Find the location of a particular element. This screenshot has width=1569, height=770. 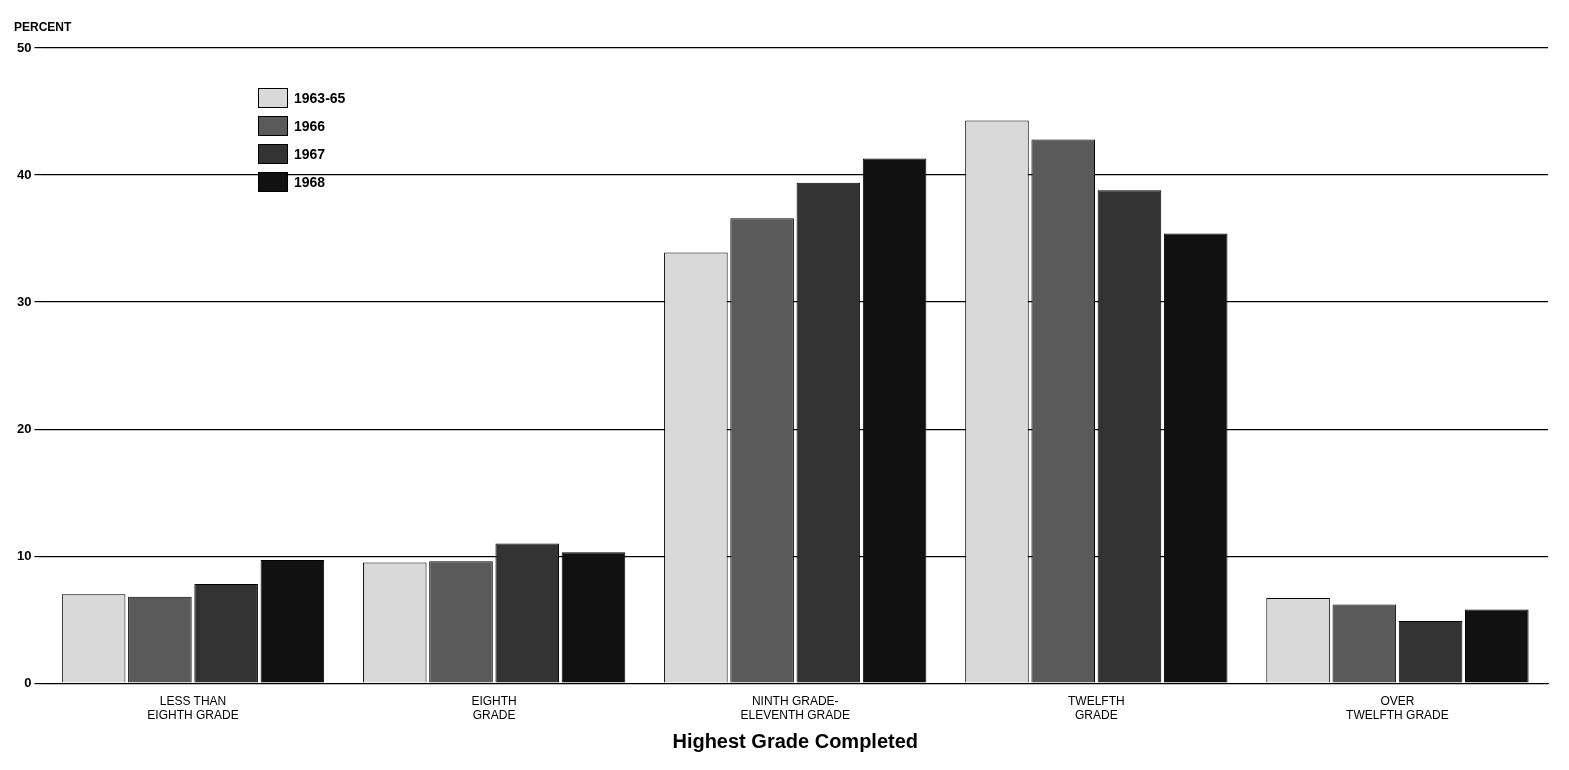

y-tick-label: 50 is located at coordinates (24, 47).